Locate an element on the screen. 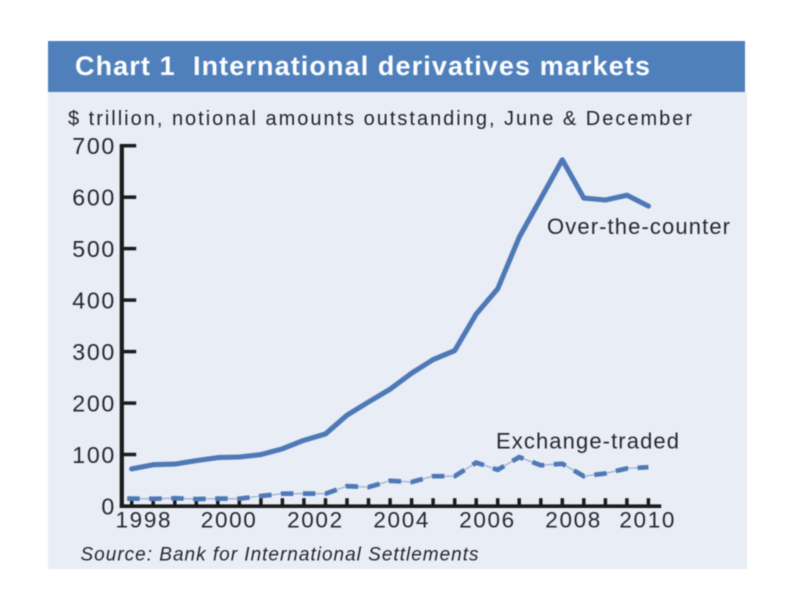  svg-text: 2004 is located at coordinates (400, 520).